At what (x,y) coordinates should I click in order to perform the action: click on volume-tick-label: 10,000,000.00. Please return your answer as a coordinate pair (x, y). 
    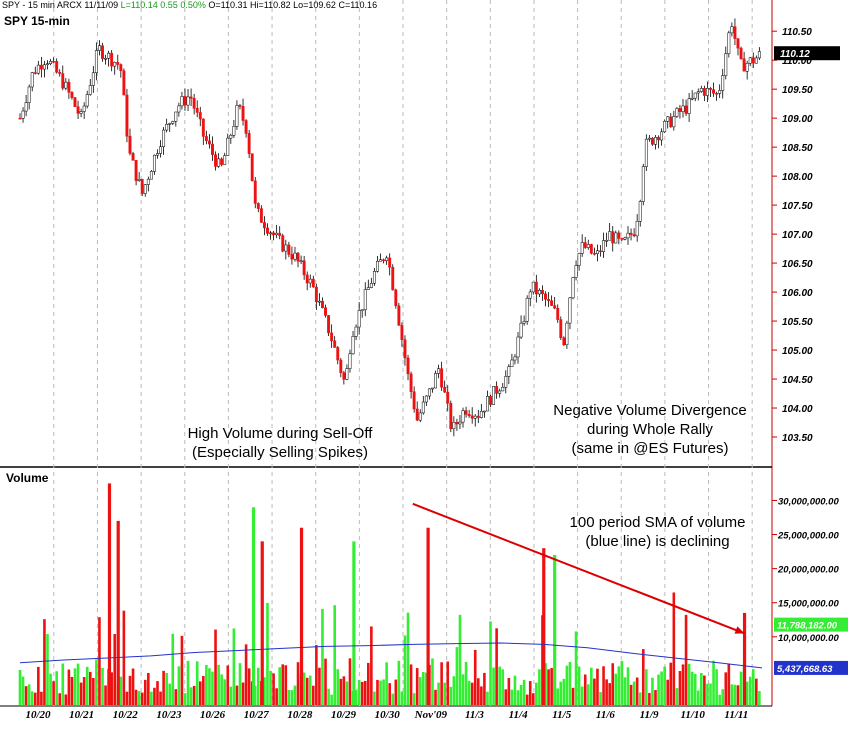
    Looking at the image, I should click on (808, 638).